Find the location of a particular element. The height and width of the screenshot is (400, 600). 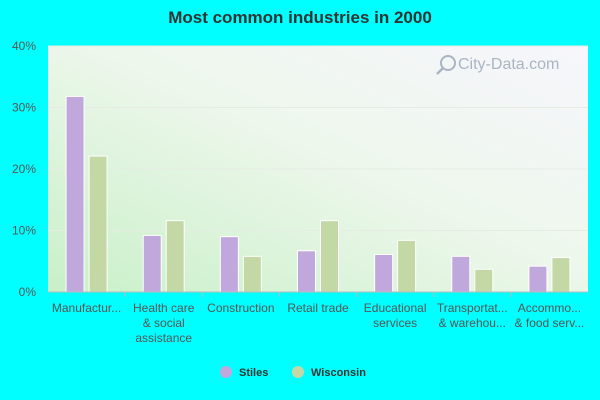

x-tick-label-line: Educational is located at coordinates (395, 308).